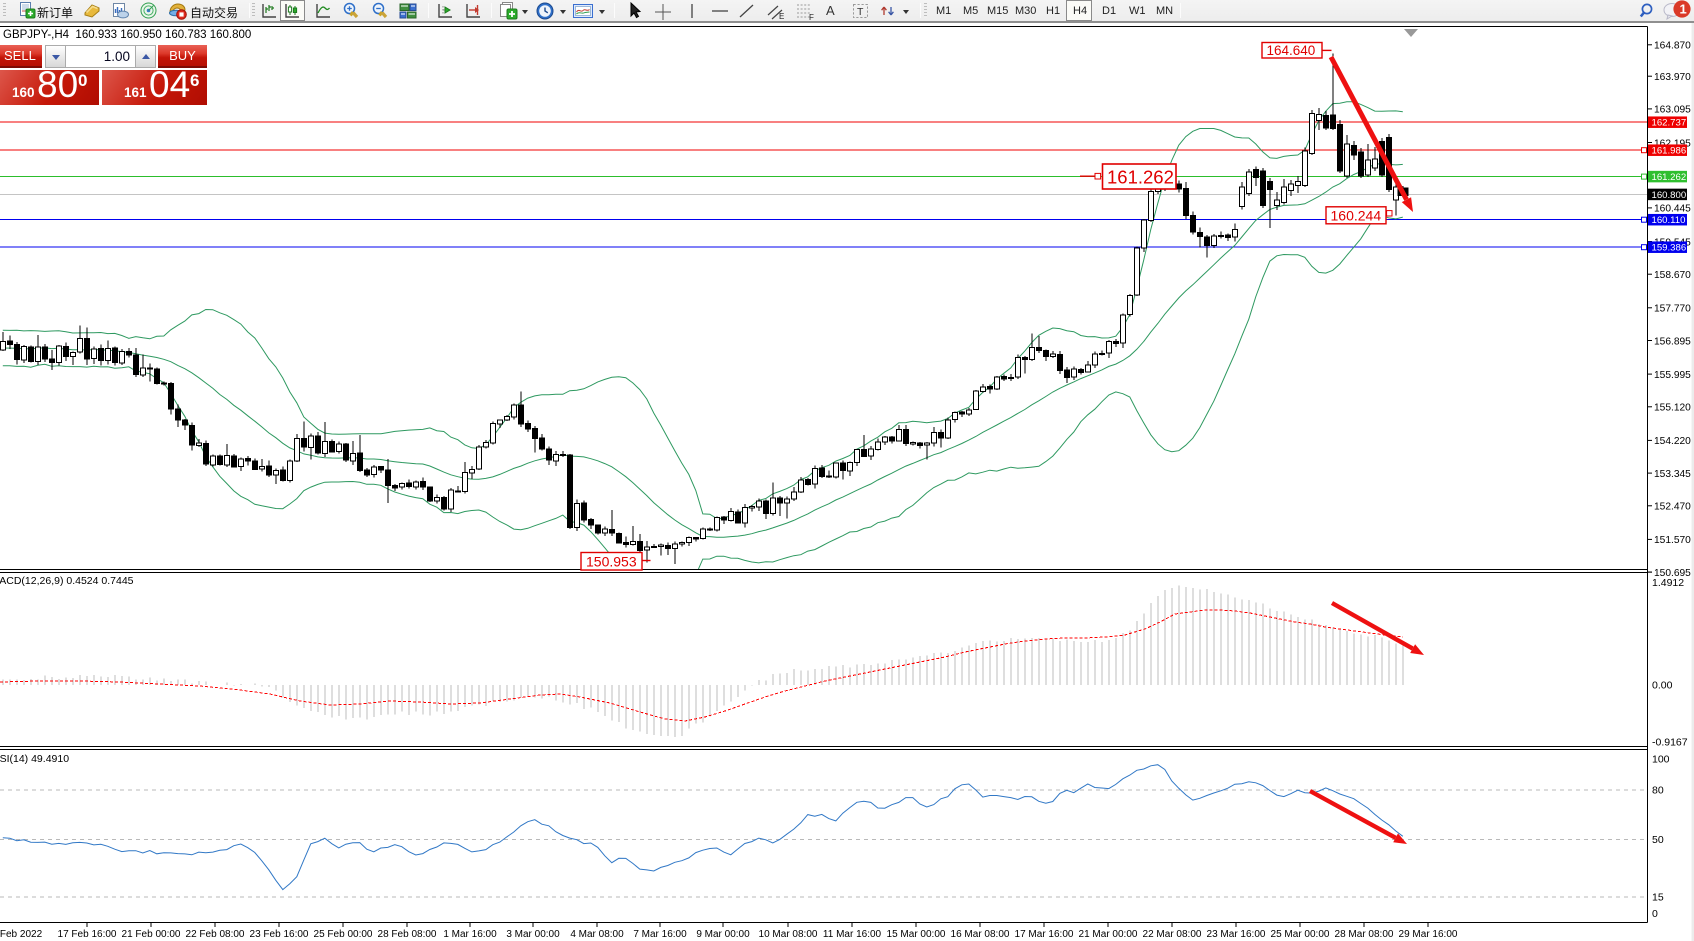 The image size is (1694, 941). I want to click on svg-text: 159.386, so click(1669, 248).